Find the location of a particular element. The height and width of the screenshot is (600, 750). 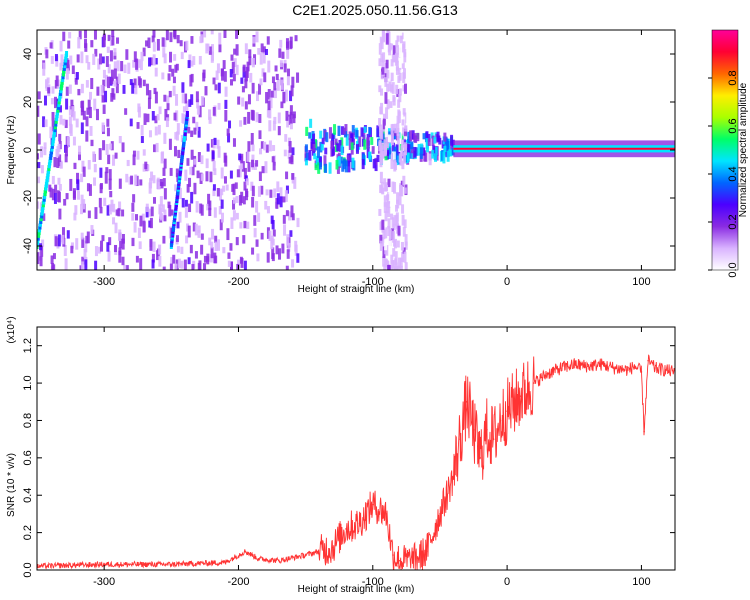

snr-x-tick-label: -100 is located at coordinates (373, 582).